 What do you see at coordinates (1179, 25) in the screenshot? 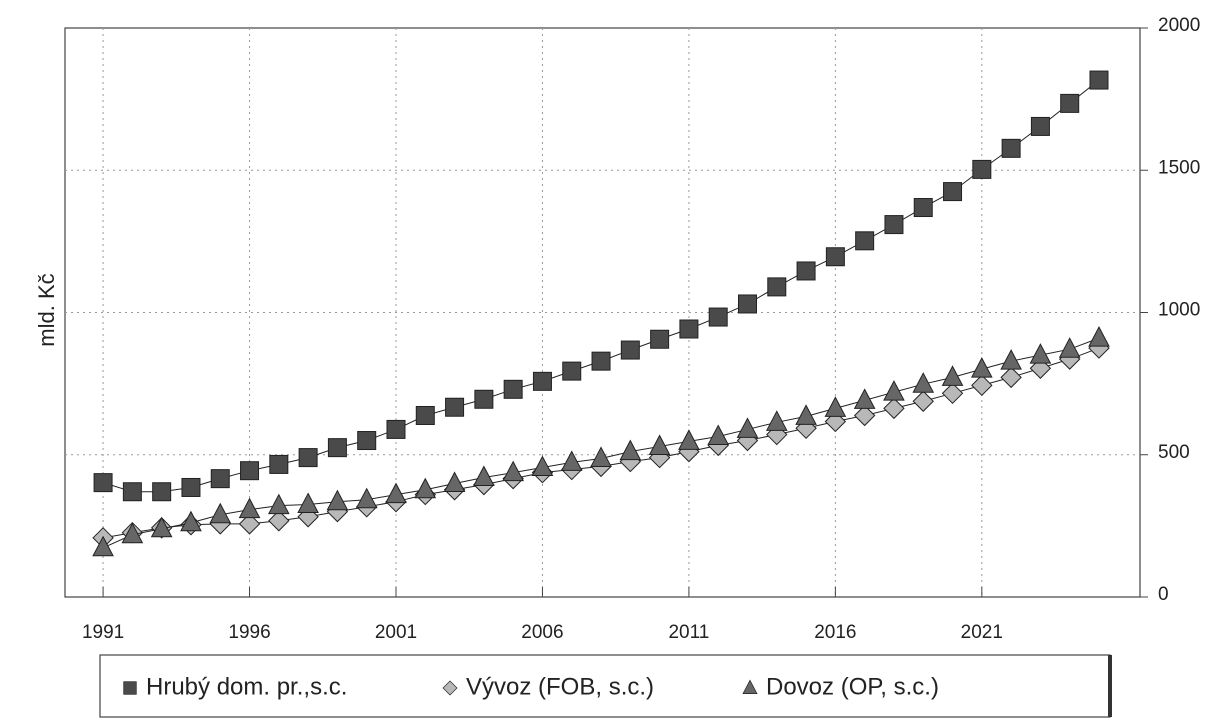
I see `y-tick-label: 2000` at bounding box center [1179, 25].